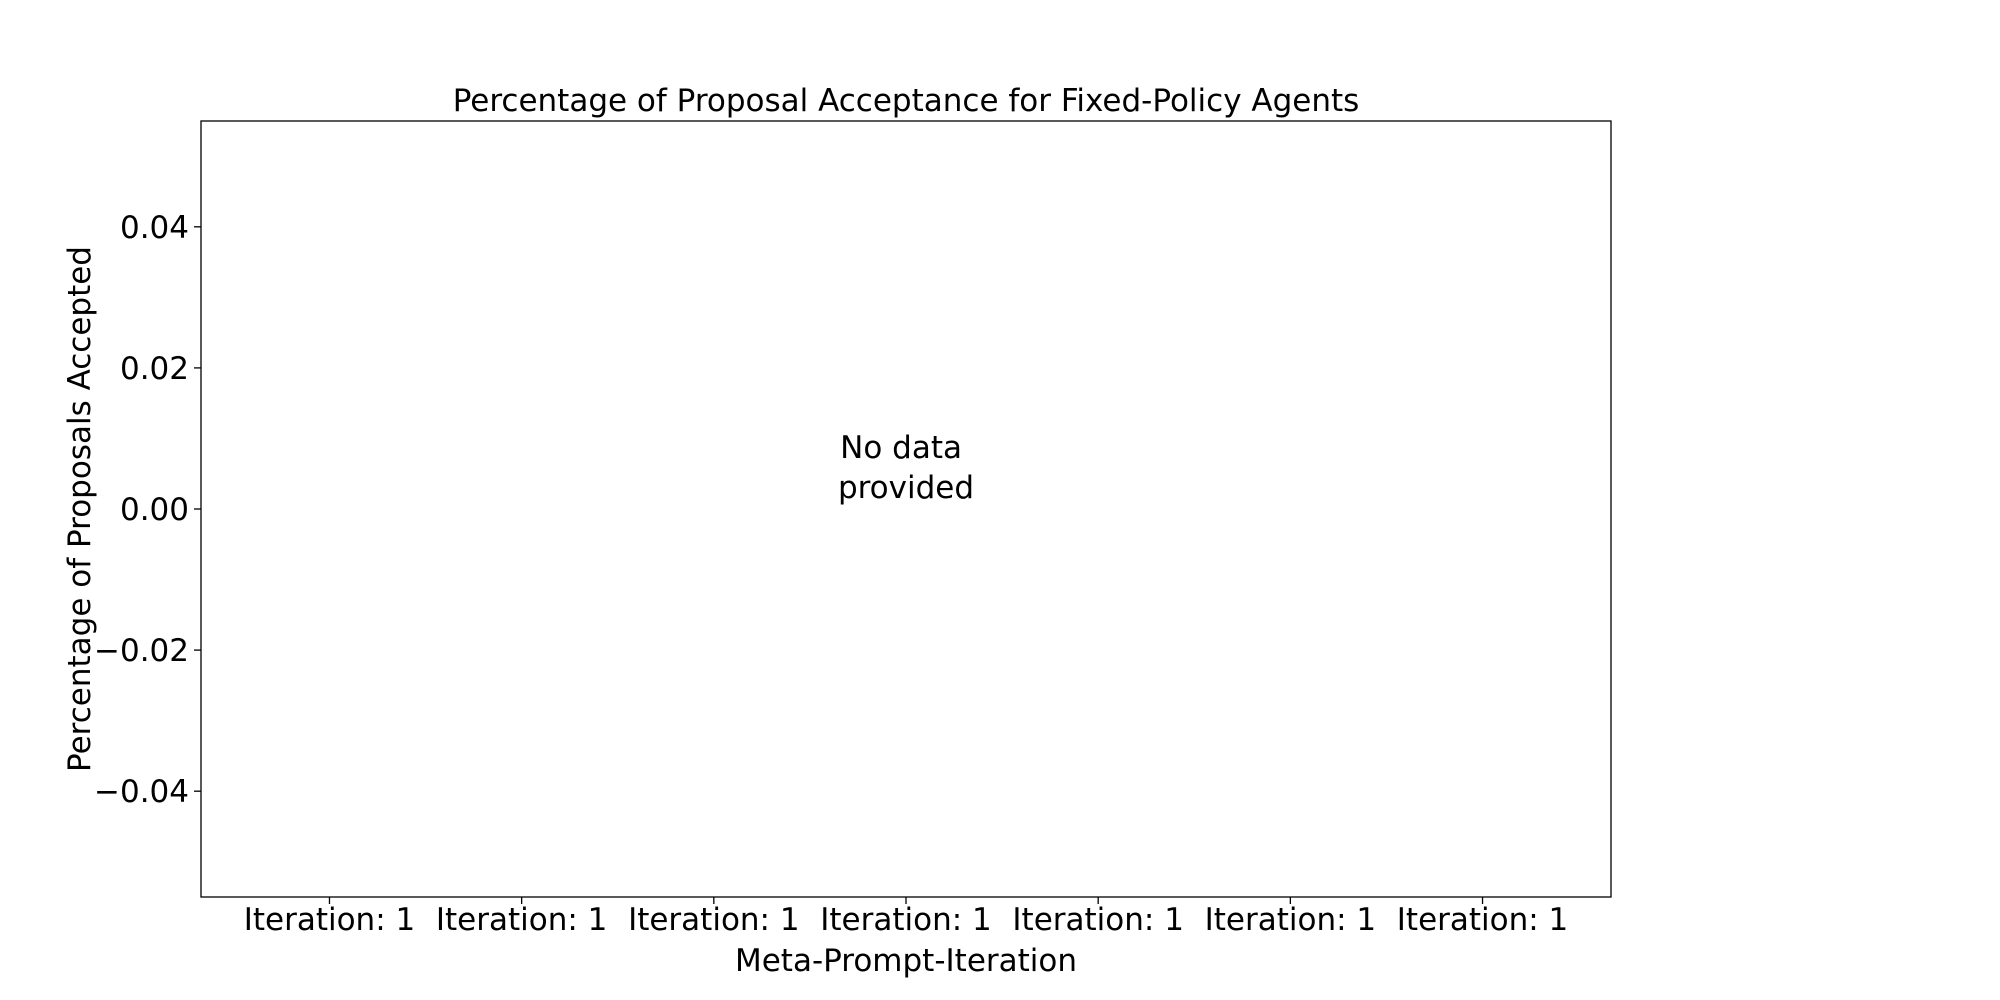  I want to click on y-axis-label: Percentage of Proposals Accepted, so click(80, 509).